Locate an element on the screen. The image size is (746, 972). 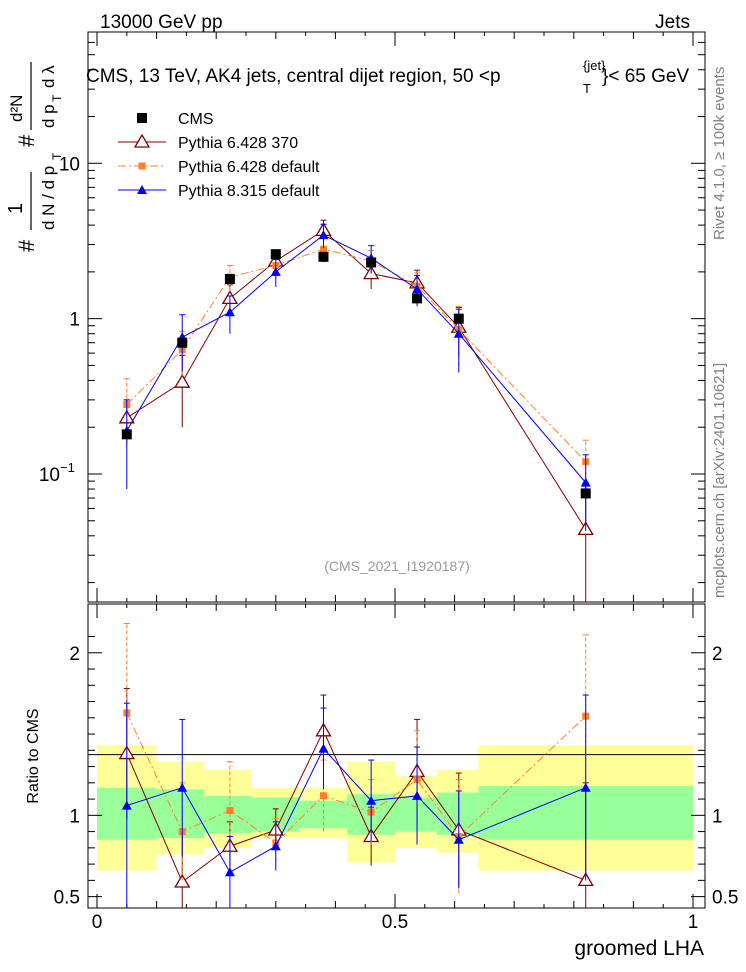
y-tick-label-main-exponent: −1 is located at coordinates (67, 467).